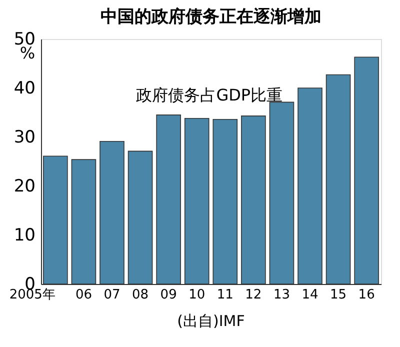 This screenshot has height=347, width=400. What do you see at coordinates (366, 295) in the screenshot?
I see `x-tick-label: 16` at bounding box center [366, 295].